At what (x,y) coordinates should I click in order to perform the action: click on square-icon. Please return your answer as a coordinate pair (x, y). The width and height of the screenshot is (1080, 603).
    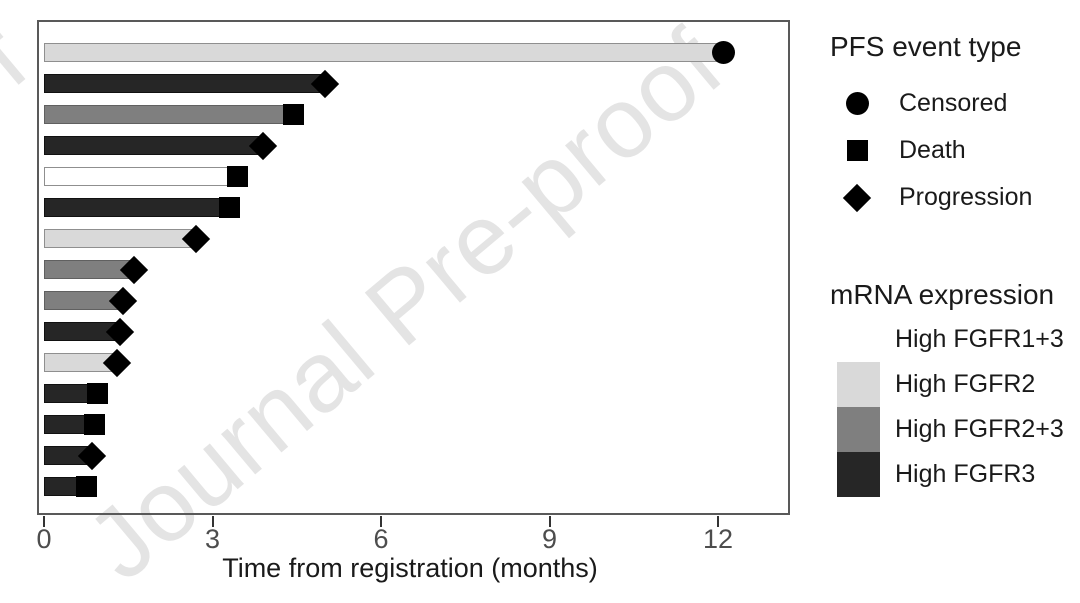
    Looking at the image, I should click on (857, 150).